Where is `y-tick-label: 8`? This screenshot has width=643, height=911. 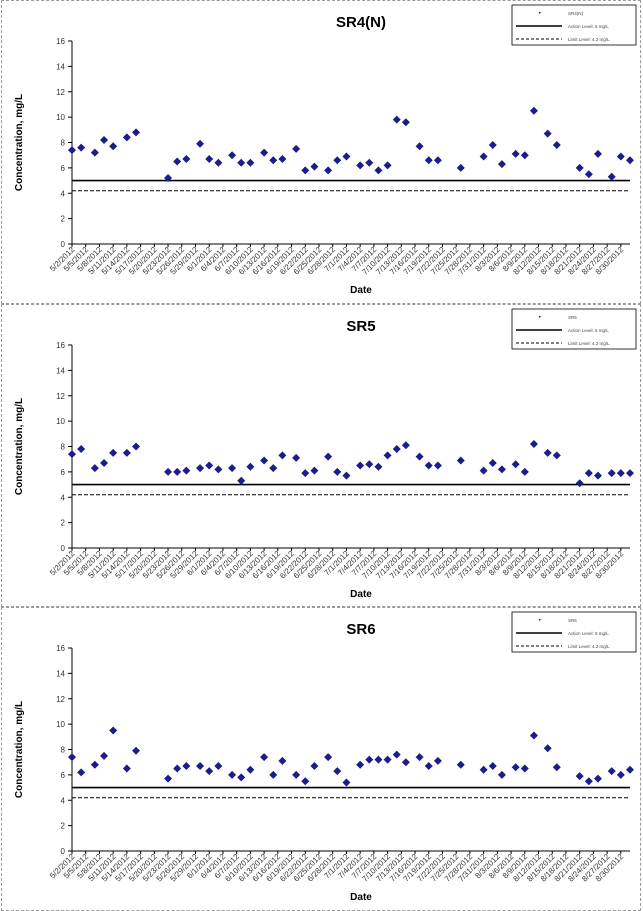
y-tick-label: 8 is located at coordinates (63, 750).